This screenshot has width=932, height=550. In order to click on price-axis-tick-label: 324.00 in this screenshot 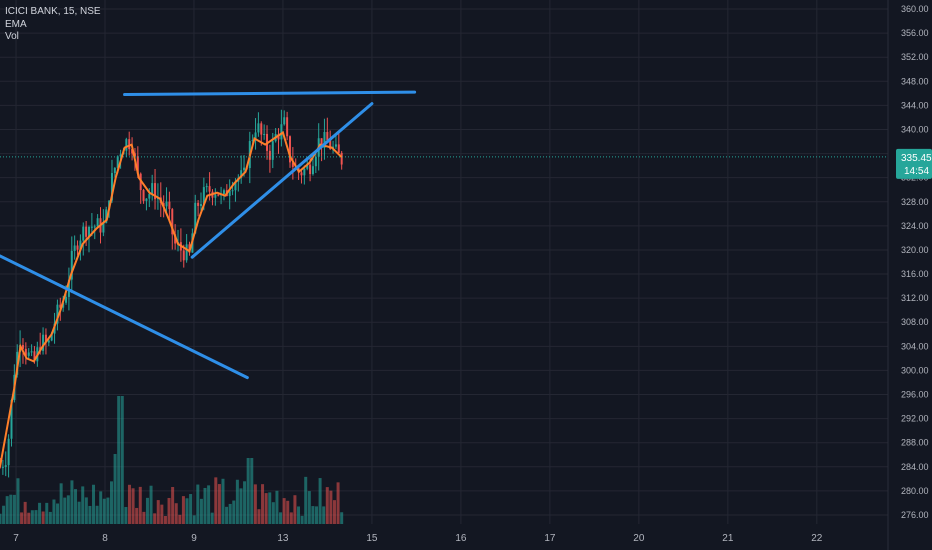, I will do `click(915, 226)`.